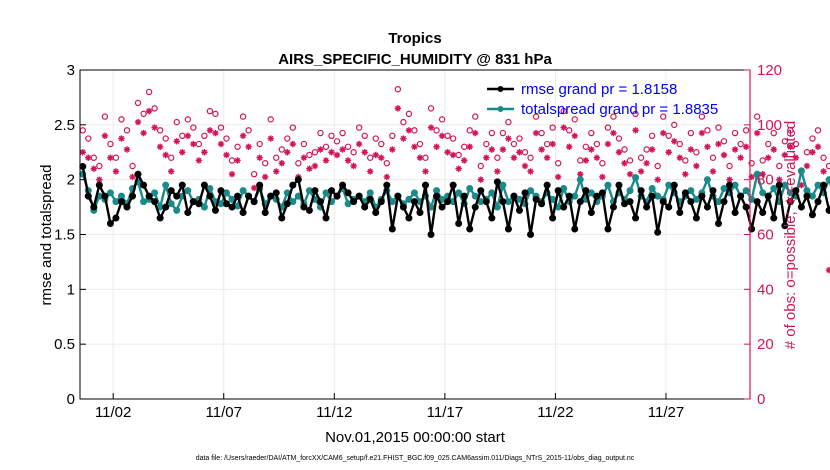 The height and width of the screenshot is (470, 830). What do you see at coordinates (71, 289) in the screenshot?
I see `y-tick-label: 1` at bounding box center [71, 289].